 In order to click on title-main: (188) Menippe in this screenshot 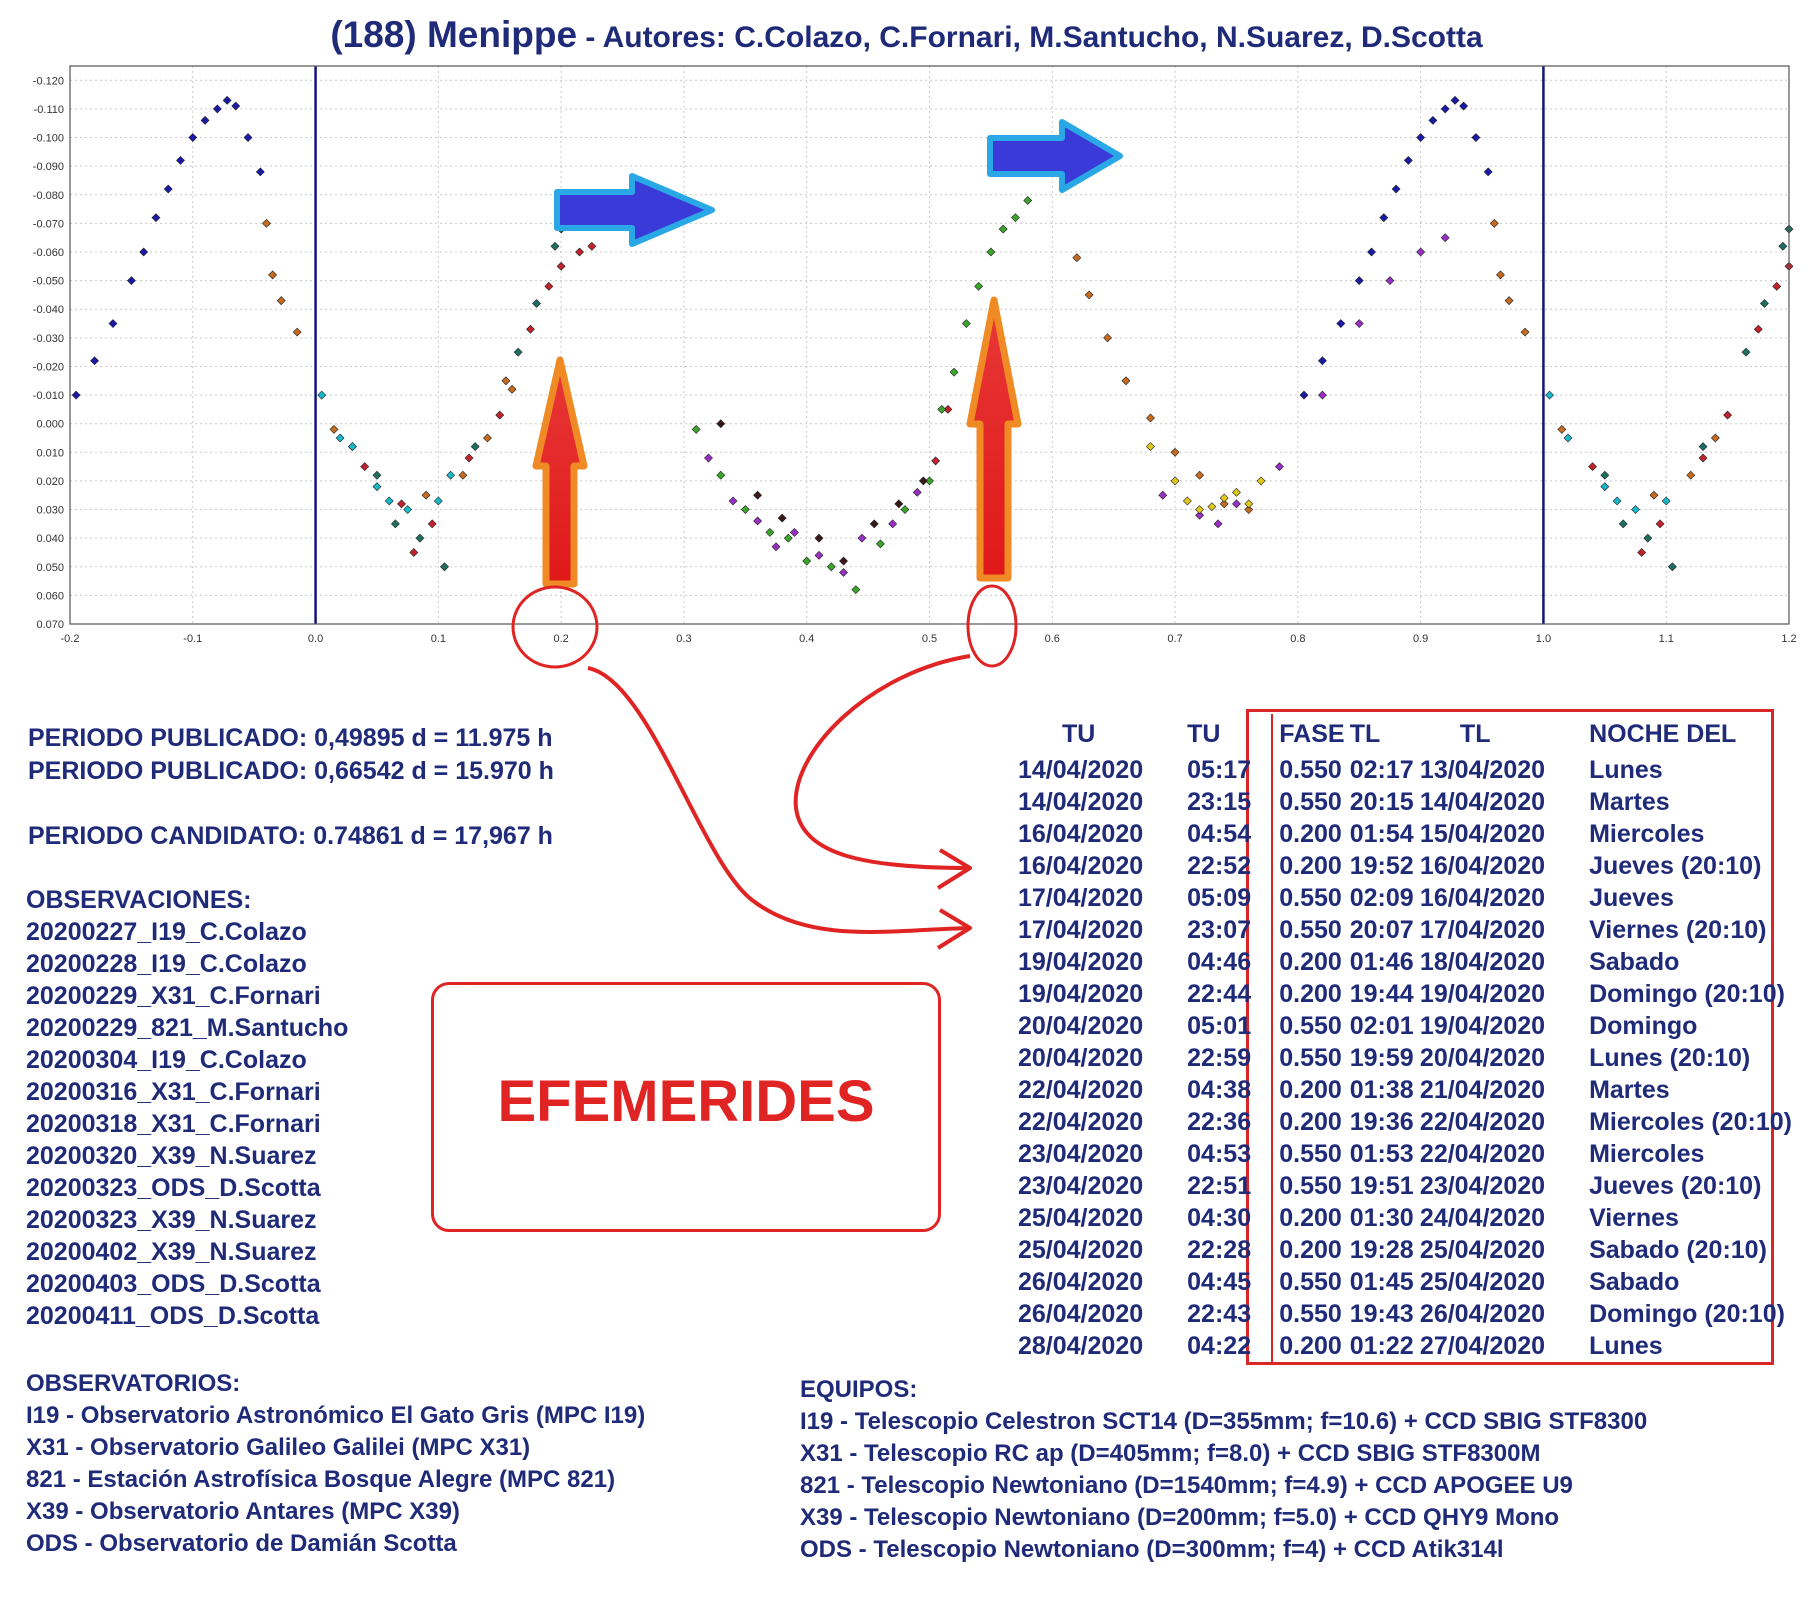, I will do `click(454, 34)`.